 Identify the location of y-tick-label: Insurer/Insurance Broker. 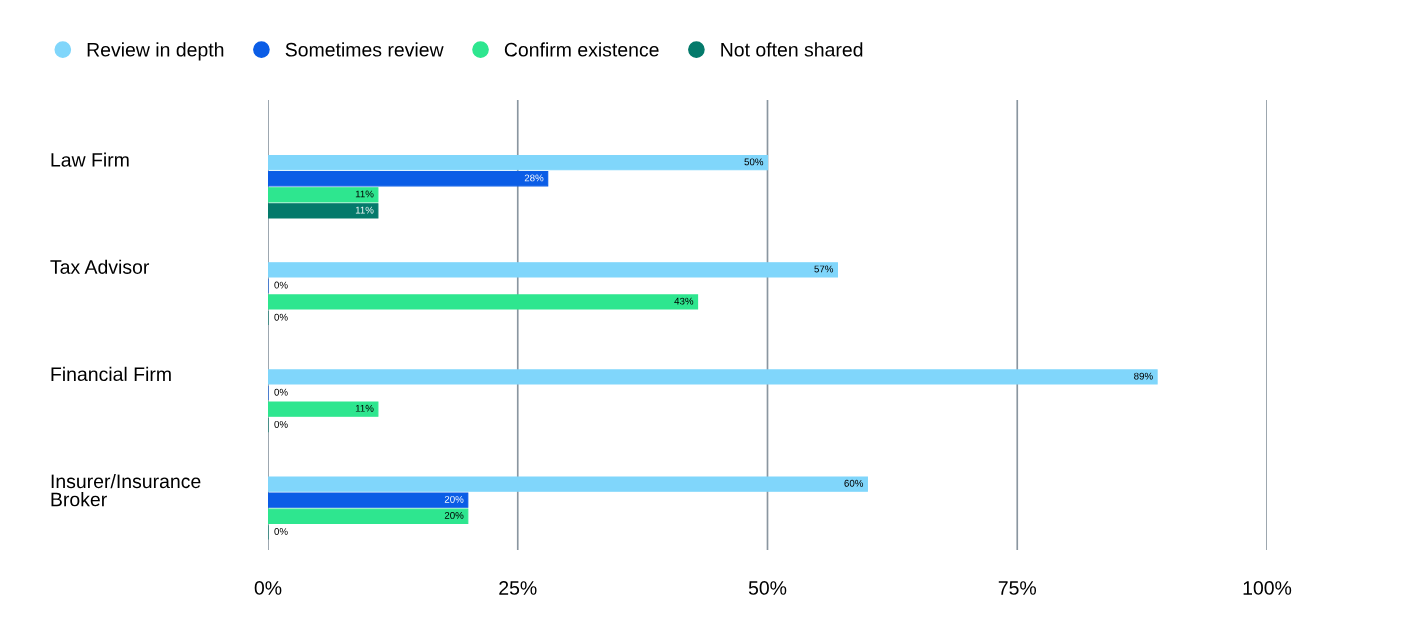
(126, 490).